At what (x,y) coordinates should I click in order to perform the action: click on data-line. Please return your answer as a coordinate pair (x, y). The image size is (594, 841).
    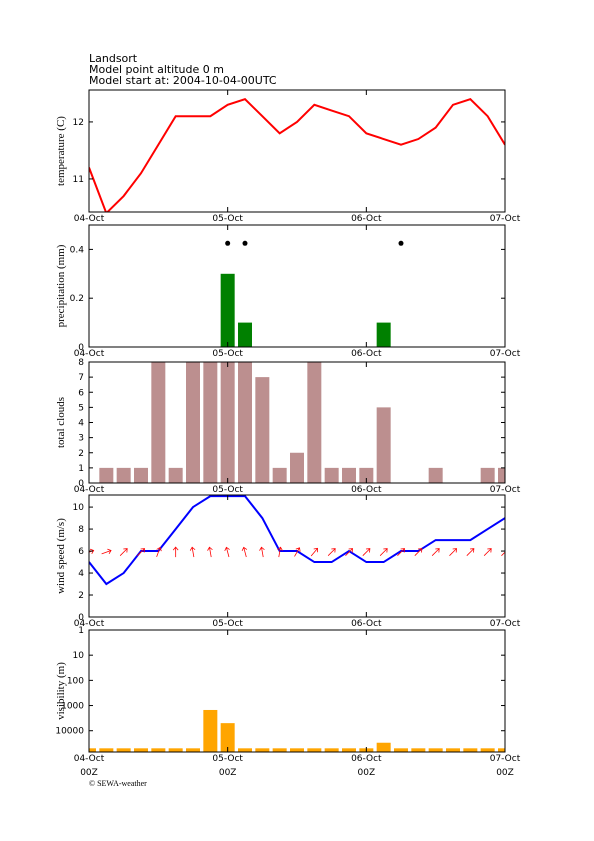
    Looking at the image, I should click on (297, 154).